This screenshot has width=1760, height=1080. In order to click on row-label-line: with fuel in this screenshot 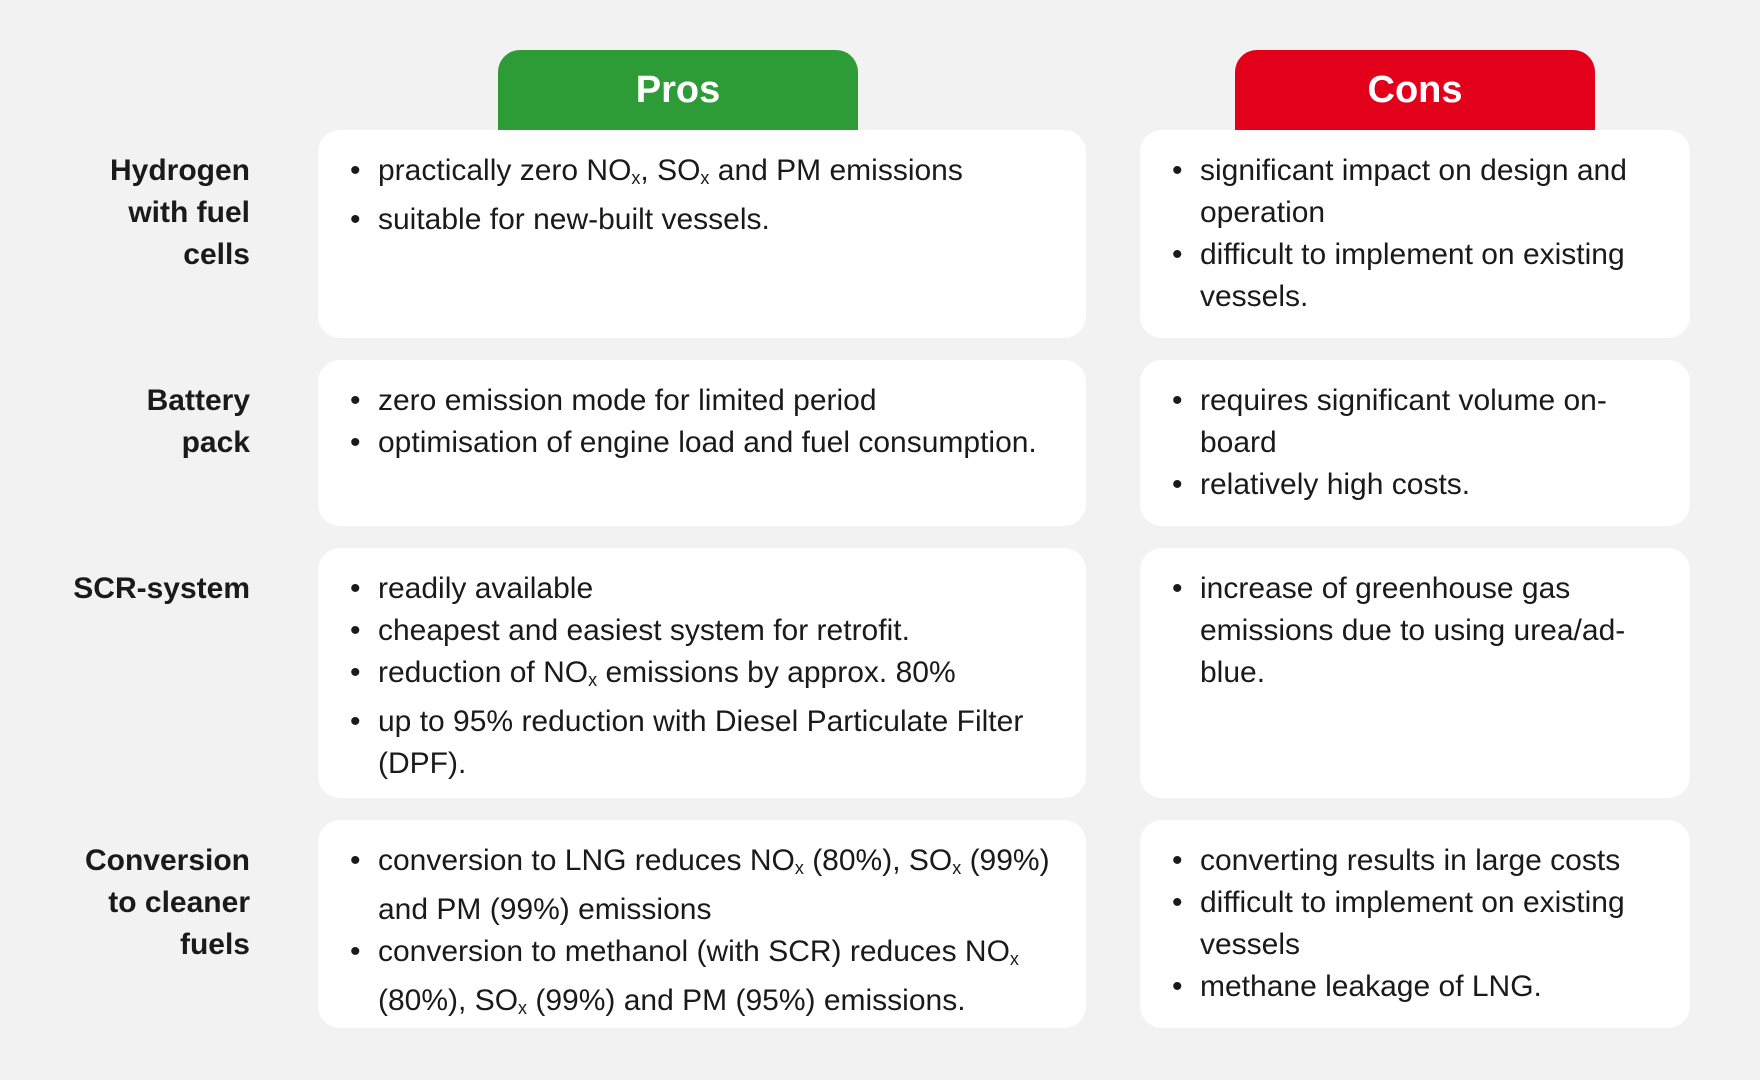, I will do `click(189, 212)`.